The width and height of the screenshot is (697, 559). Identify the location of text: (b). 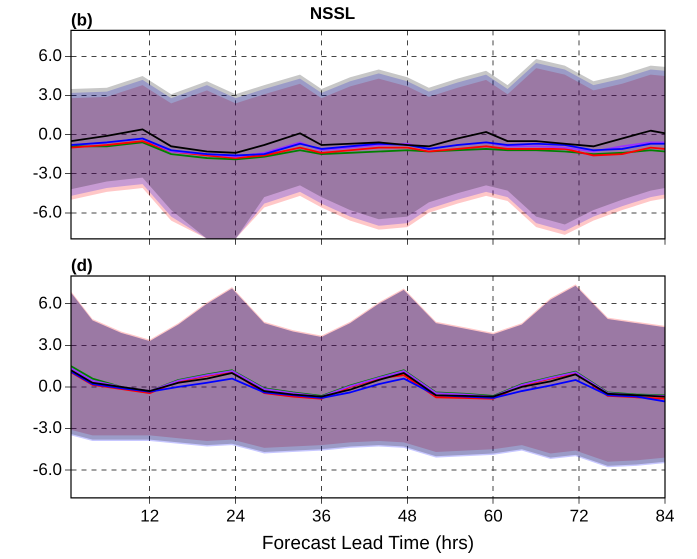
(82, 20).